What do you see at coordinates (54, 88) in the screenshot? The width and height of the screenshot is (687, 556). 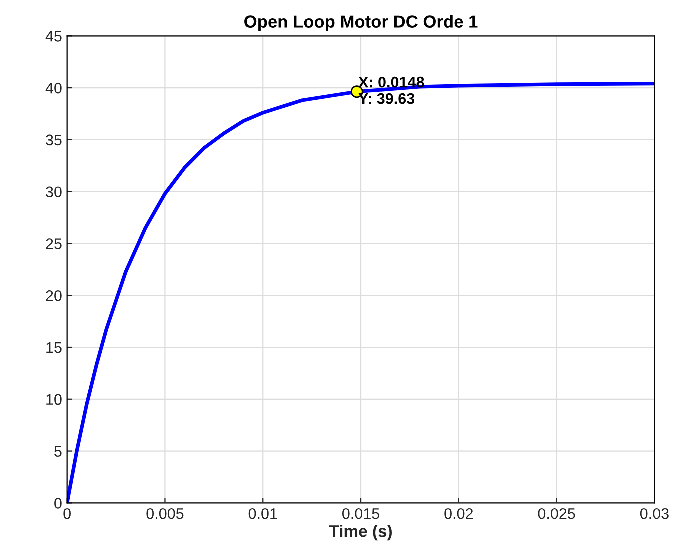 I see `y-tick-label: 40` at bounding box center [54, 88].